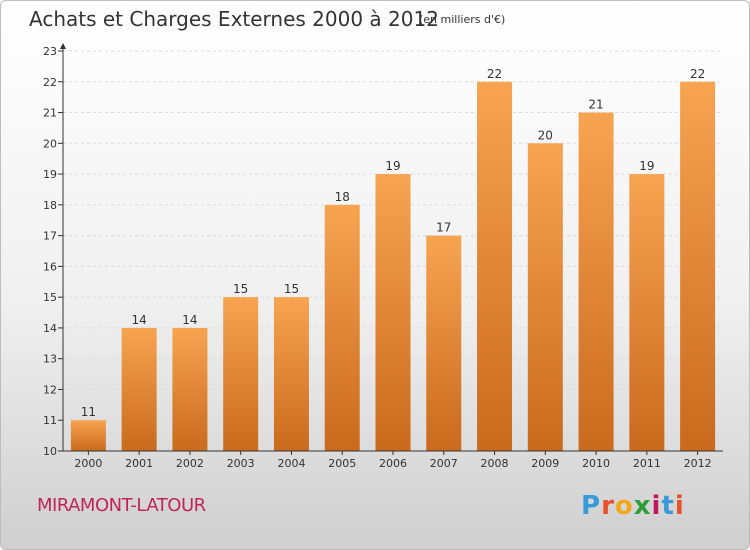 The width and height of the screenshot is (750, 550). Describe the element at coordinates (647, 463) in the screenshot. I see `x-tick-label: 2011` at that location.